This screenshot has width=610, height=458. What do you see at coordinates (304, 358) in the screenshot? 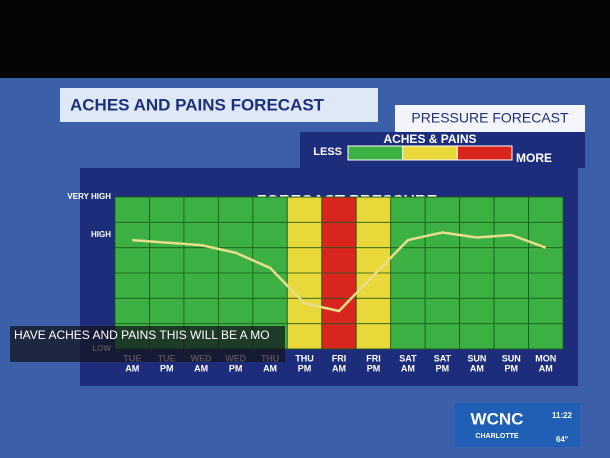
I see `x-tick-label: THU` at bounding box center [304, 358].